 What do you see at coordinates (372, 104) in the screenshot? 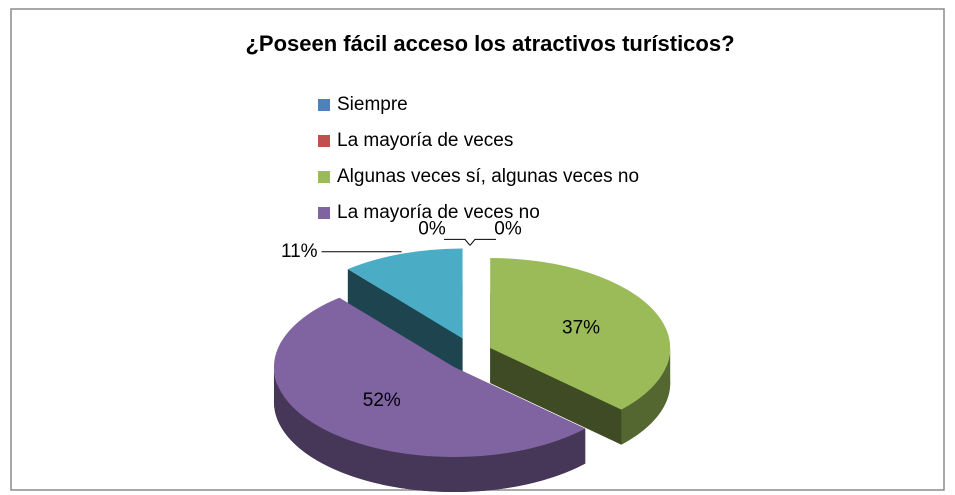
I see `legend-label: Siempre` at bounding box center [372, 104].